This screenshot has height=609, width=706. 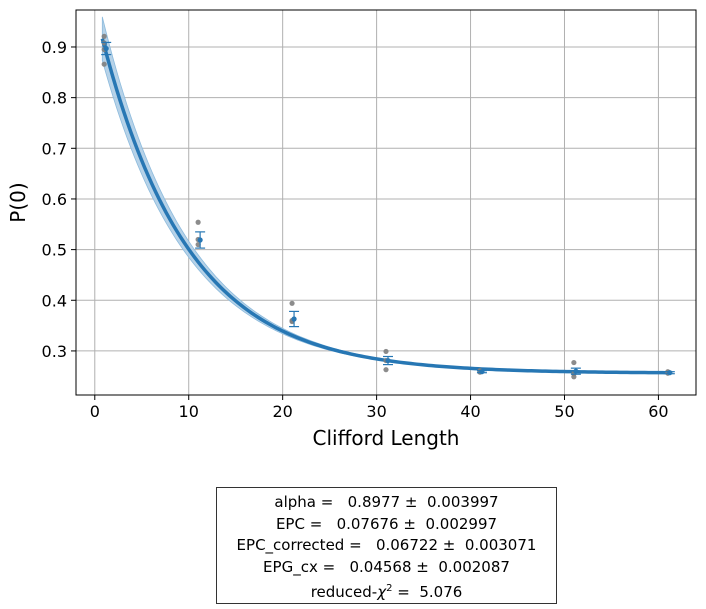 What do you see at coordinates (344, 592) in the screenshot?
I see `chi-label: reduced-` at bounding box center [344, 592].